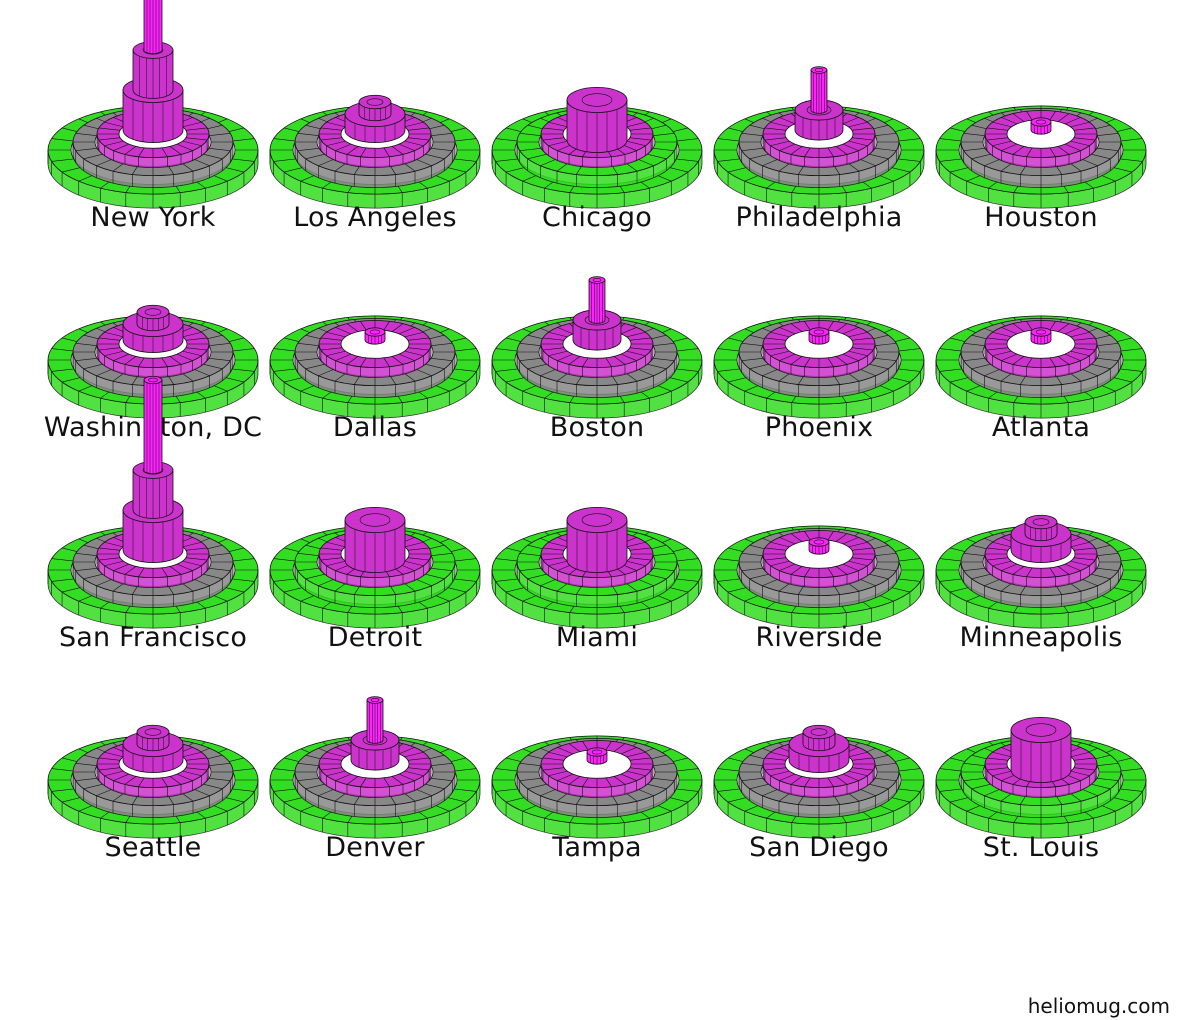 The width and height of the screenshot is (1182, 1020). I want to click on city-name-label: Atlanta, so click(1041, 427).